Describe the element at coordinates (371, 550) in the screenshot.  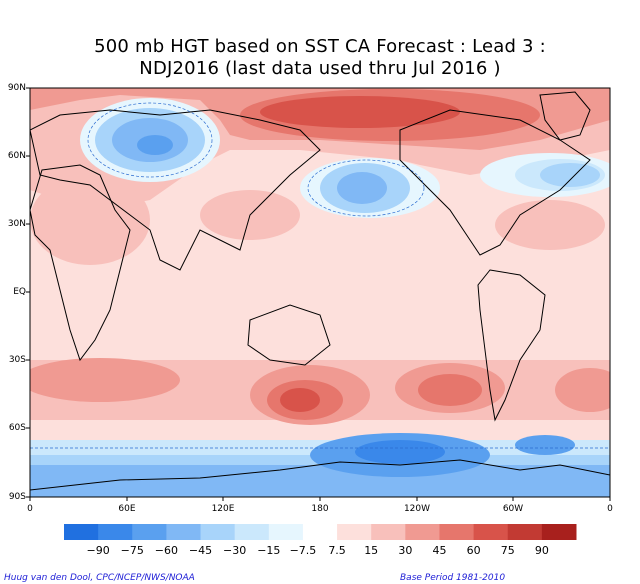
I see `colorbar-label: 15` at that location.